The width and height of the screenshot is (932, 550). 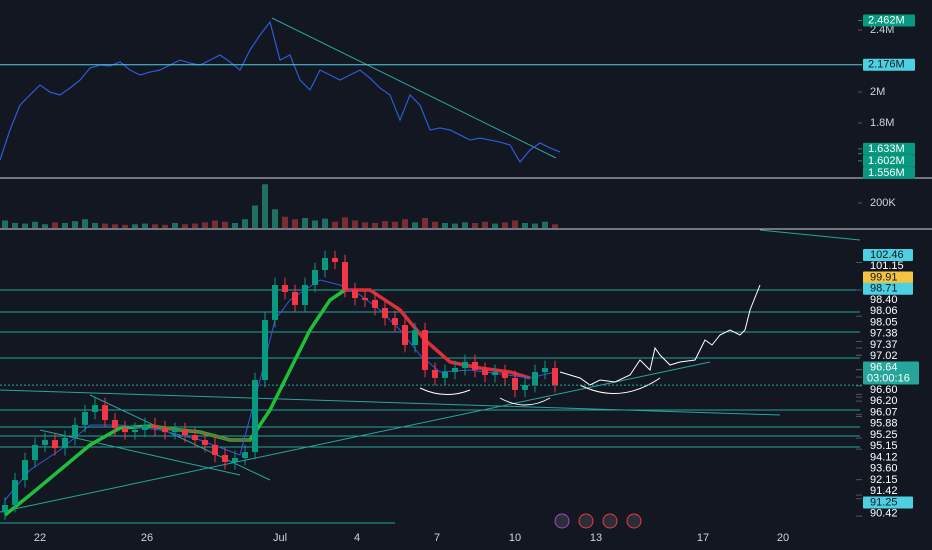 What do you see at coordinates (810, 235) in the screenshot?
I see `trend-line` at bounding box center [810, 235].